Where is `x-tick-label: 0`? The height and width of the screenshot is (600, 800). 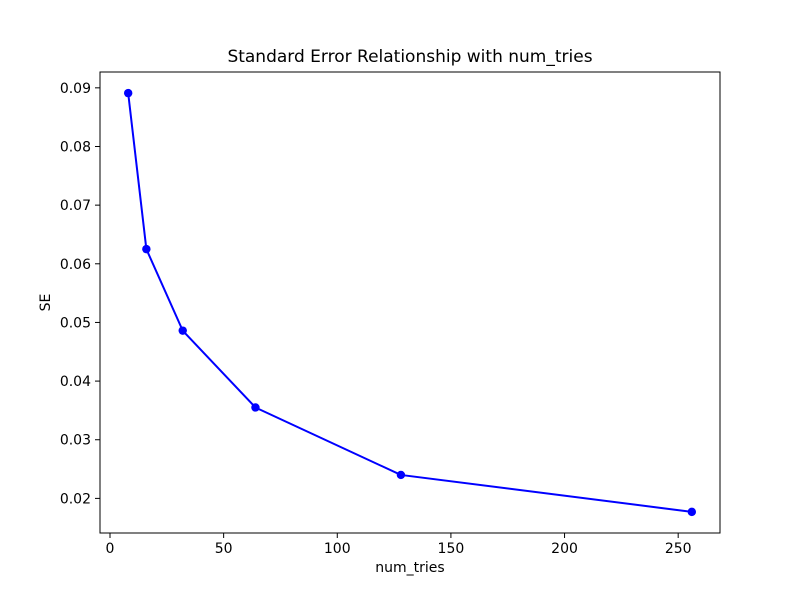 x-tick-label: 0 is located at coordinates (110, 549).